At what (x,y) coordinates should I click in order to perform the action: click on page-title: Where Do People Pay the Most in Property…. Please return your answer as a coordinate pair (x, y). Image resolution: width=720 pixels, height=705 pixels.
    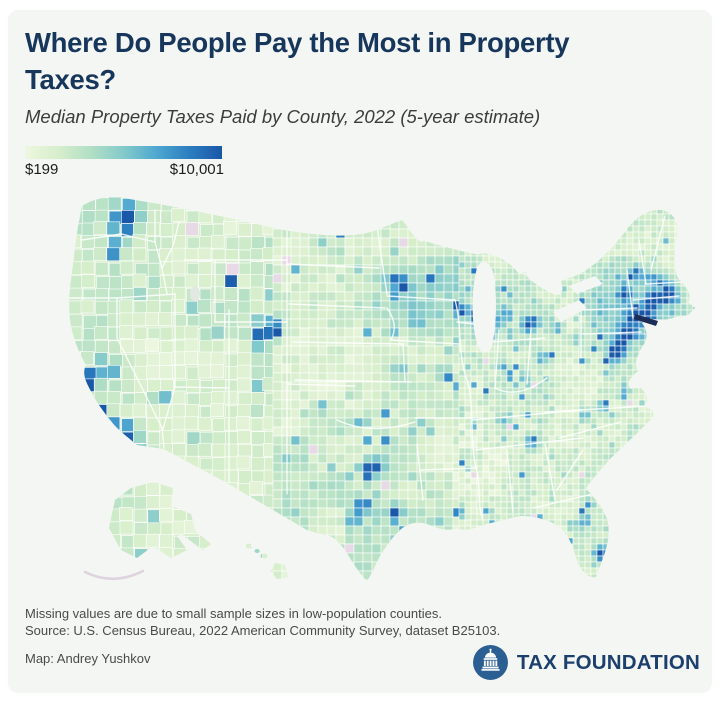
    Looking at the image, I should click on (297, 61).